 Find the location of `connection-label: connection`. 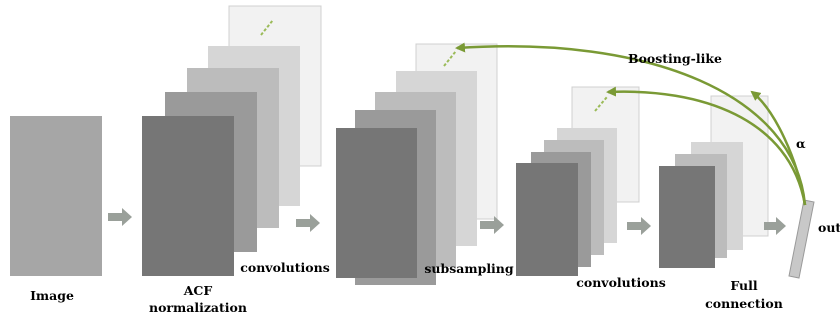

connection-label: connection is located at coordinates (744, 303).